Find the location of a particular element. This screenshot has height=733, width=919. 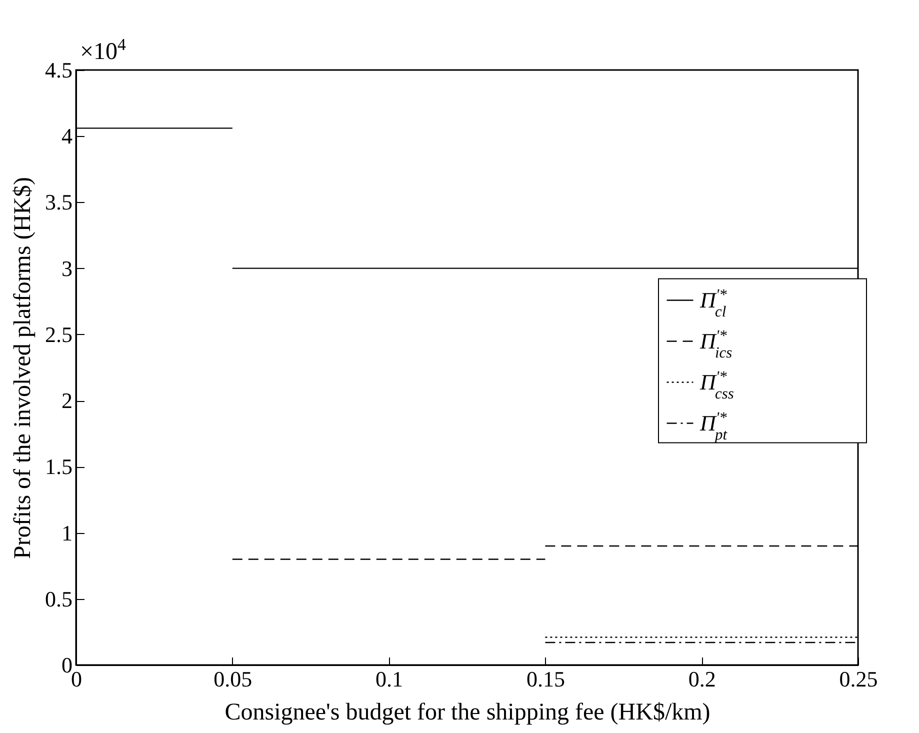

text: ×10$^{4}$ is located at coordinates (103, 49).